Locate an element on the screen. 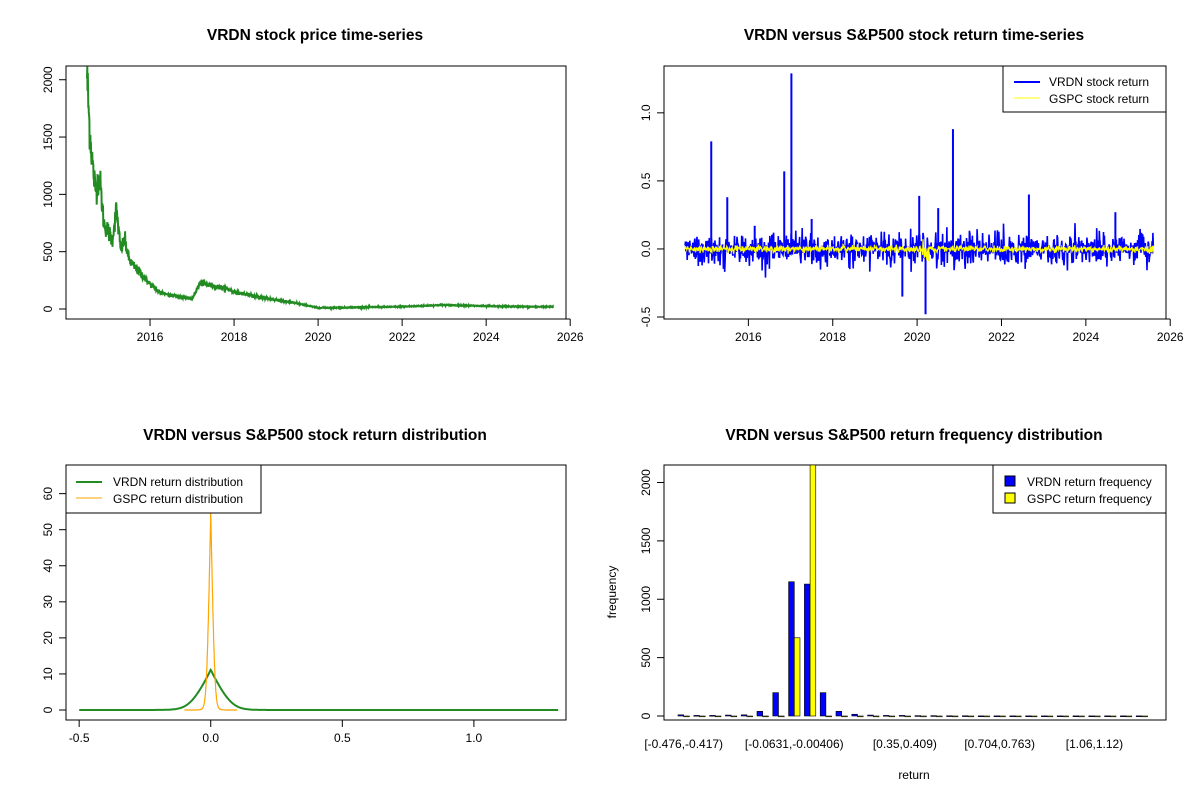  return-x-tick-label: 2022 is located at coordinates (1001, 337).